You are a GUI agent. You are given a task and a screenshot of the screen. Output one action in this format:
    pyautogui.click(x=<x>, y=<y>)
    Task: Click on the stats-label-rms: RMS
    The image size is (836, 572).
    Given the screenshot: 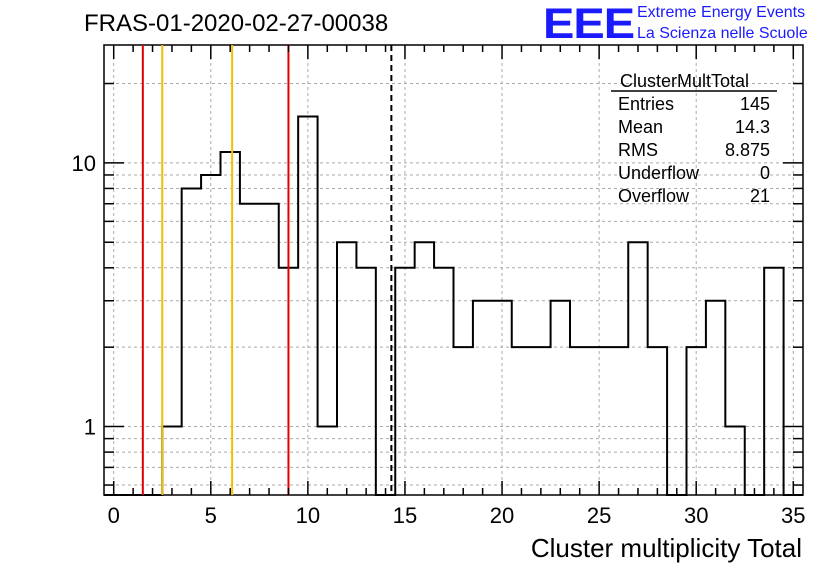 What is the action you would take?
    pyautogui.click(x=638, y=150)
    